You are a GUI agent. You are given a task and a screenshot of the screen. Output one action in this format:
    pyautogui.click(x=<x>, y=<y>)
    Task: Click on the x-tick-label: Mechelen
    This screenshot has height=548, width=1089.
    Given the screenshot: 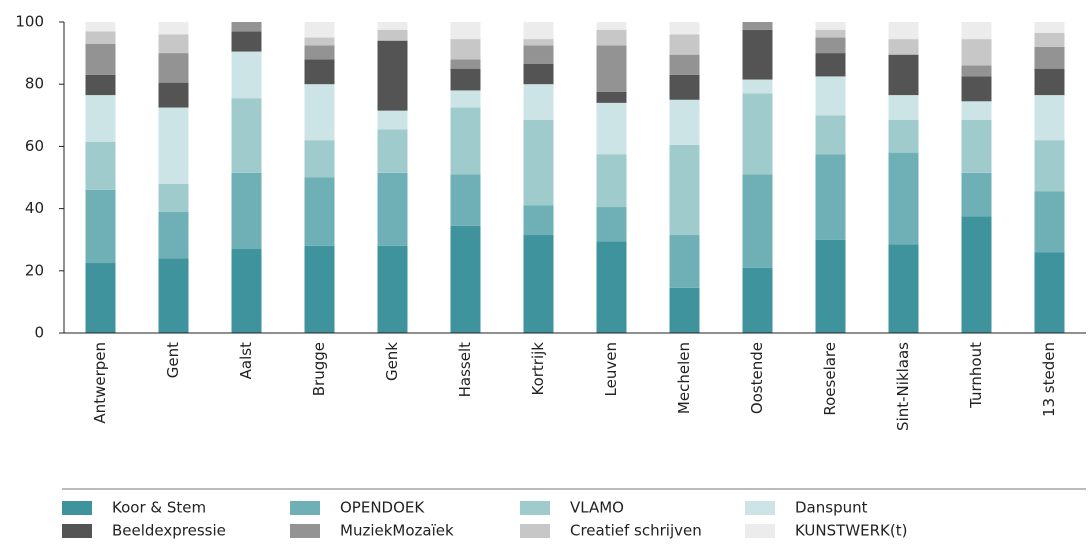 What is the action you would take?
    pyautogui.click(x=684, y=378)
    